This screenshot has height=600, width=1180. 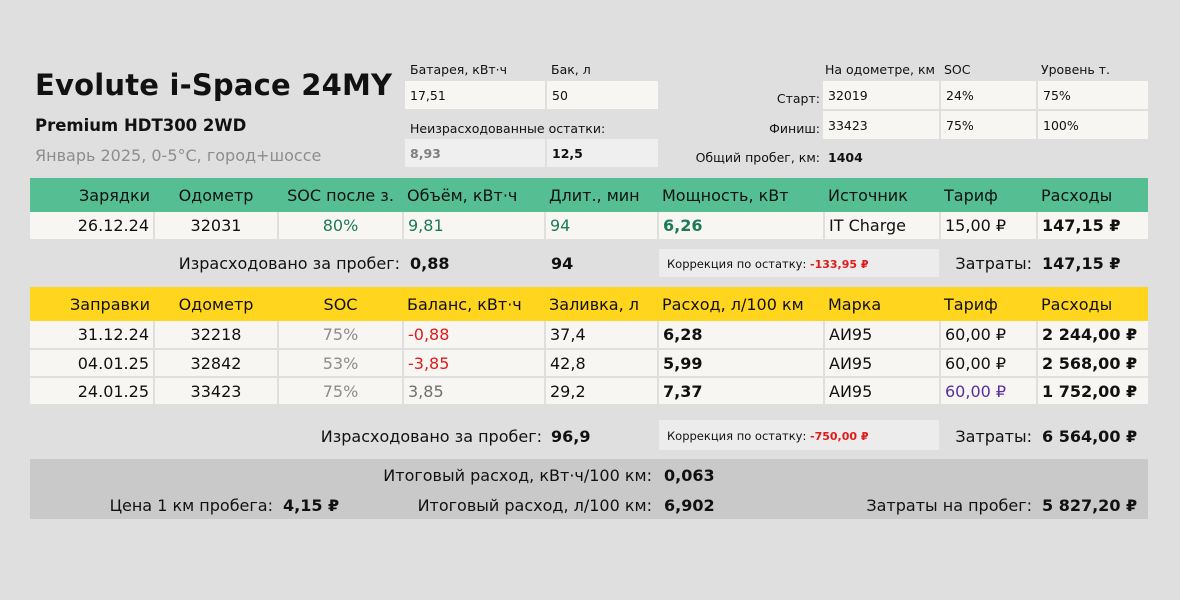 I want to click on total-distance-label: Общий пробег, км:, so click(x=757, y=157).